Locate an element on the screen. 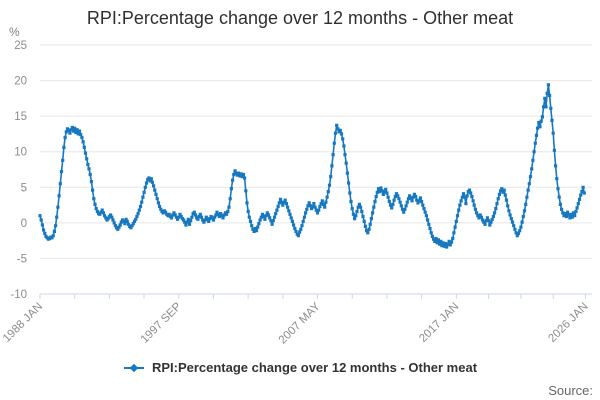  y-tick-label: 10 is located at coordinates (20, 153).